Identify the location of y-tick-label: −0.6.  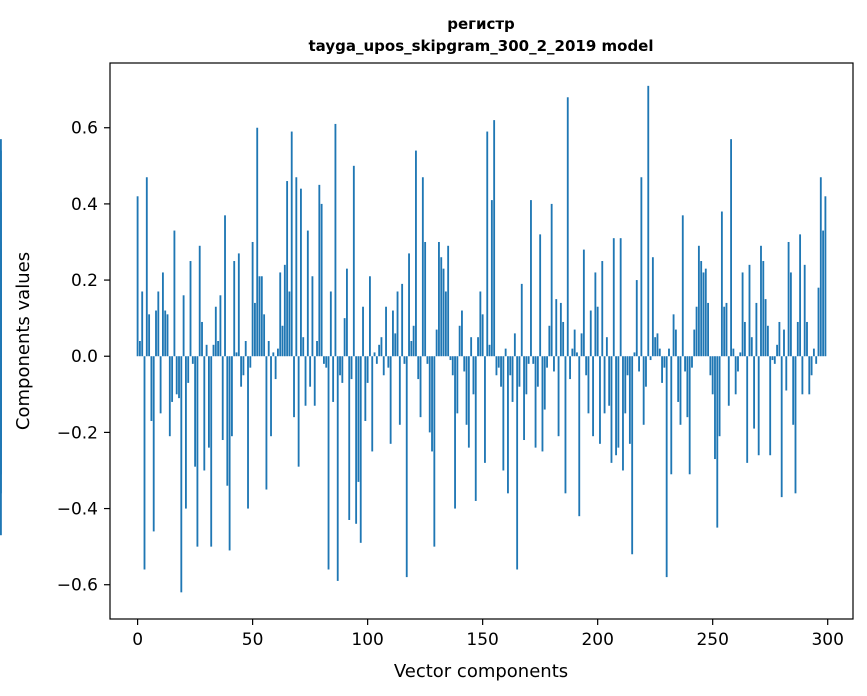
(77, 586).